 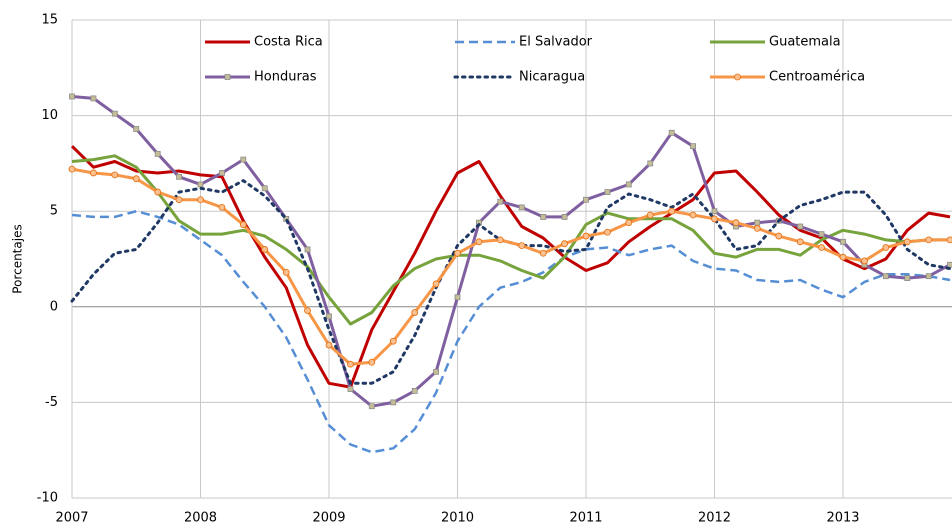 I want to click on y-tick-label: 10, so click(x=49, y=115).